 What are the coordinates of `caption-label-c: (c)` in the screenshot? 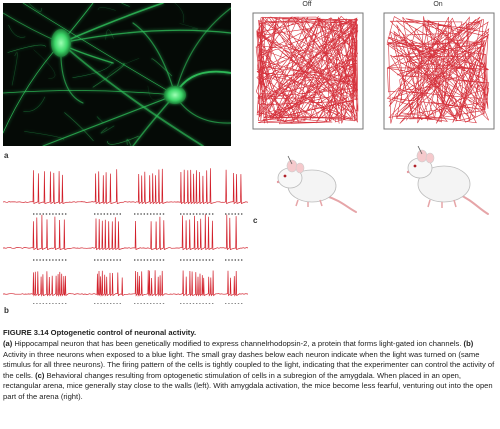 It's located at (40, 375).